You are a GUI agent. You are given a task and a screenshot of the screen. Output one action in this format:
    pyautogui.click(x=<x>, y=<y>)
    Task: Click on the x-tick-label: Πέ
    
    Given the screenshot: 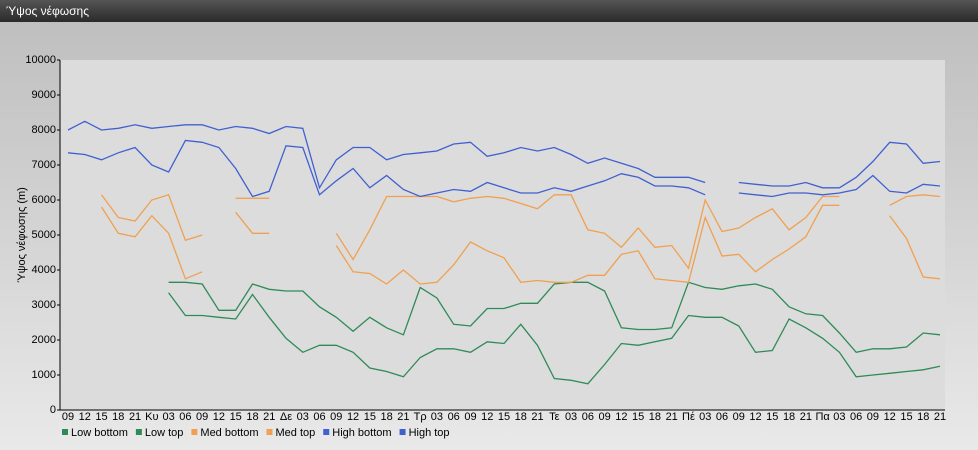 What is the action you would take?
    pyautogui.click(x=688, y=417)
    